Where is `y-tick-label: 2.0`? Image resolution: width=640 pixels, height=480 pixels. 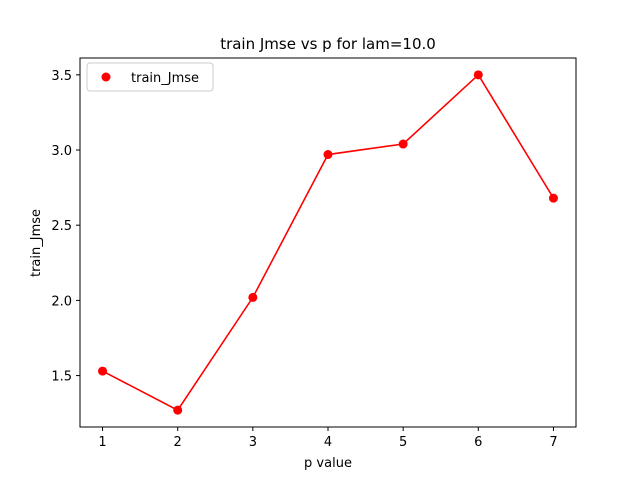 y-tick-label: 2.0 is located at coordinates (61, 301).